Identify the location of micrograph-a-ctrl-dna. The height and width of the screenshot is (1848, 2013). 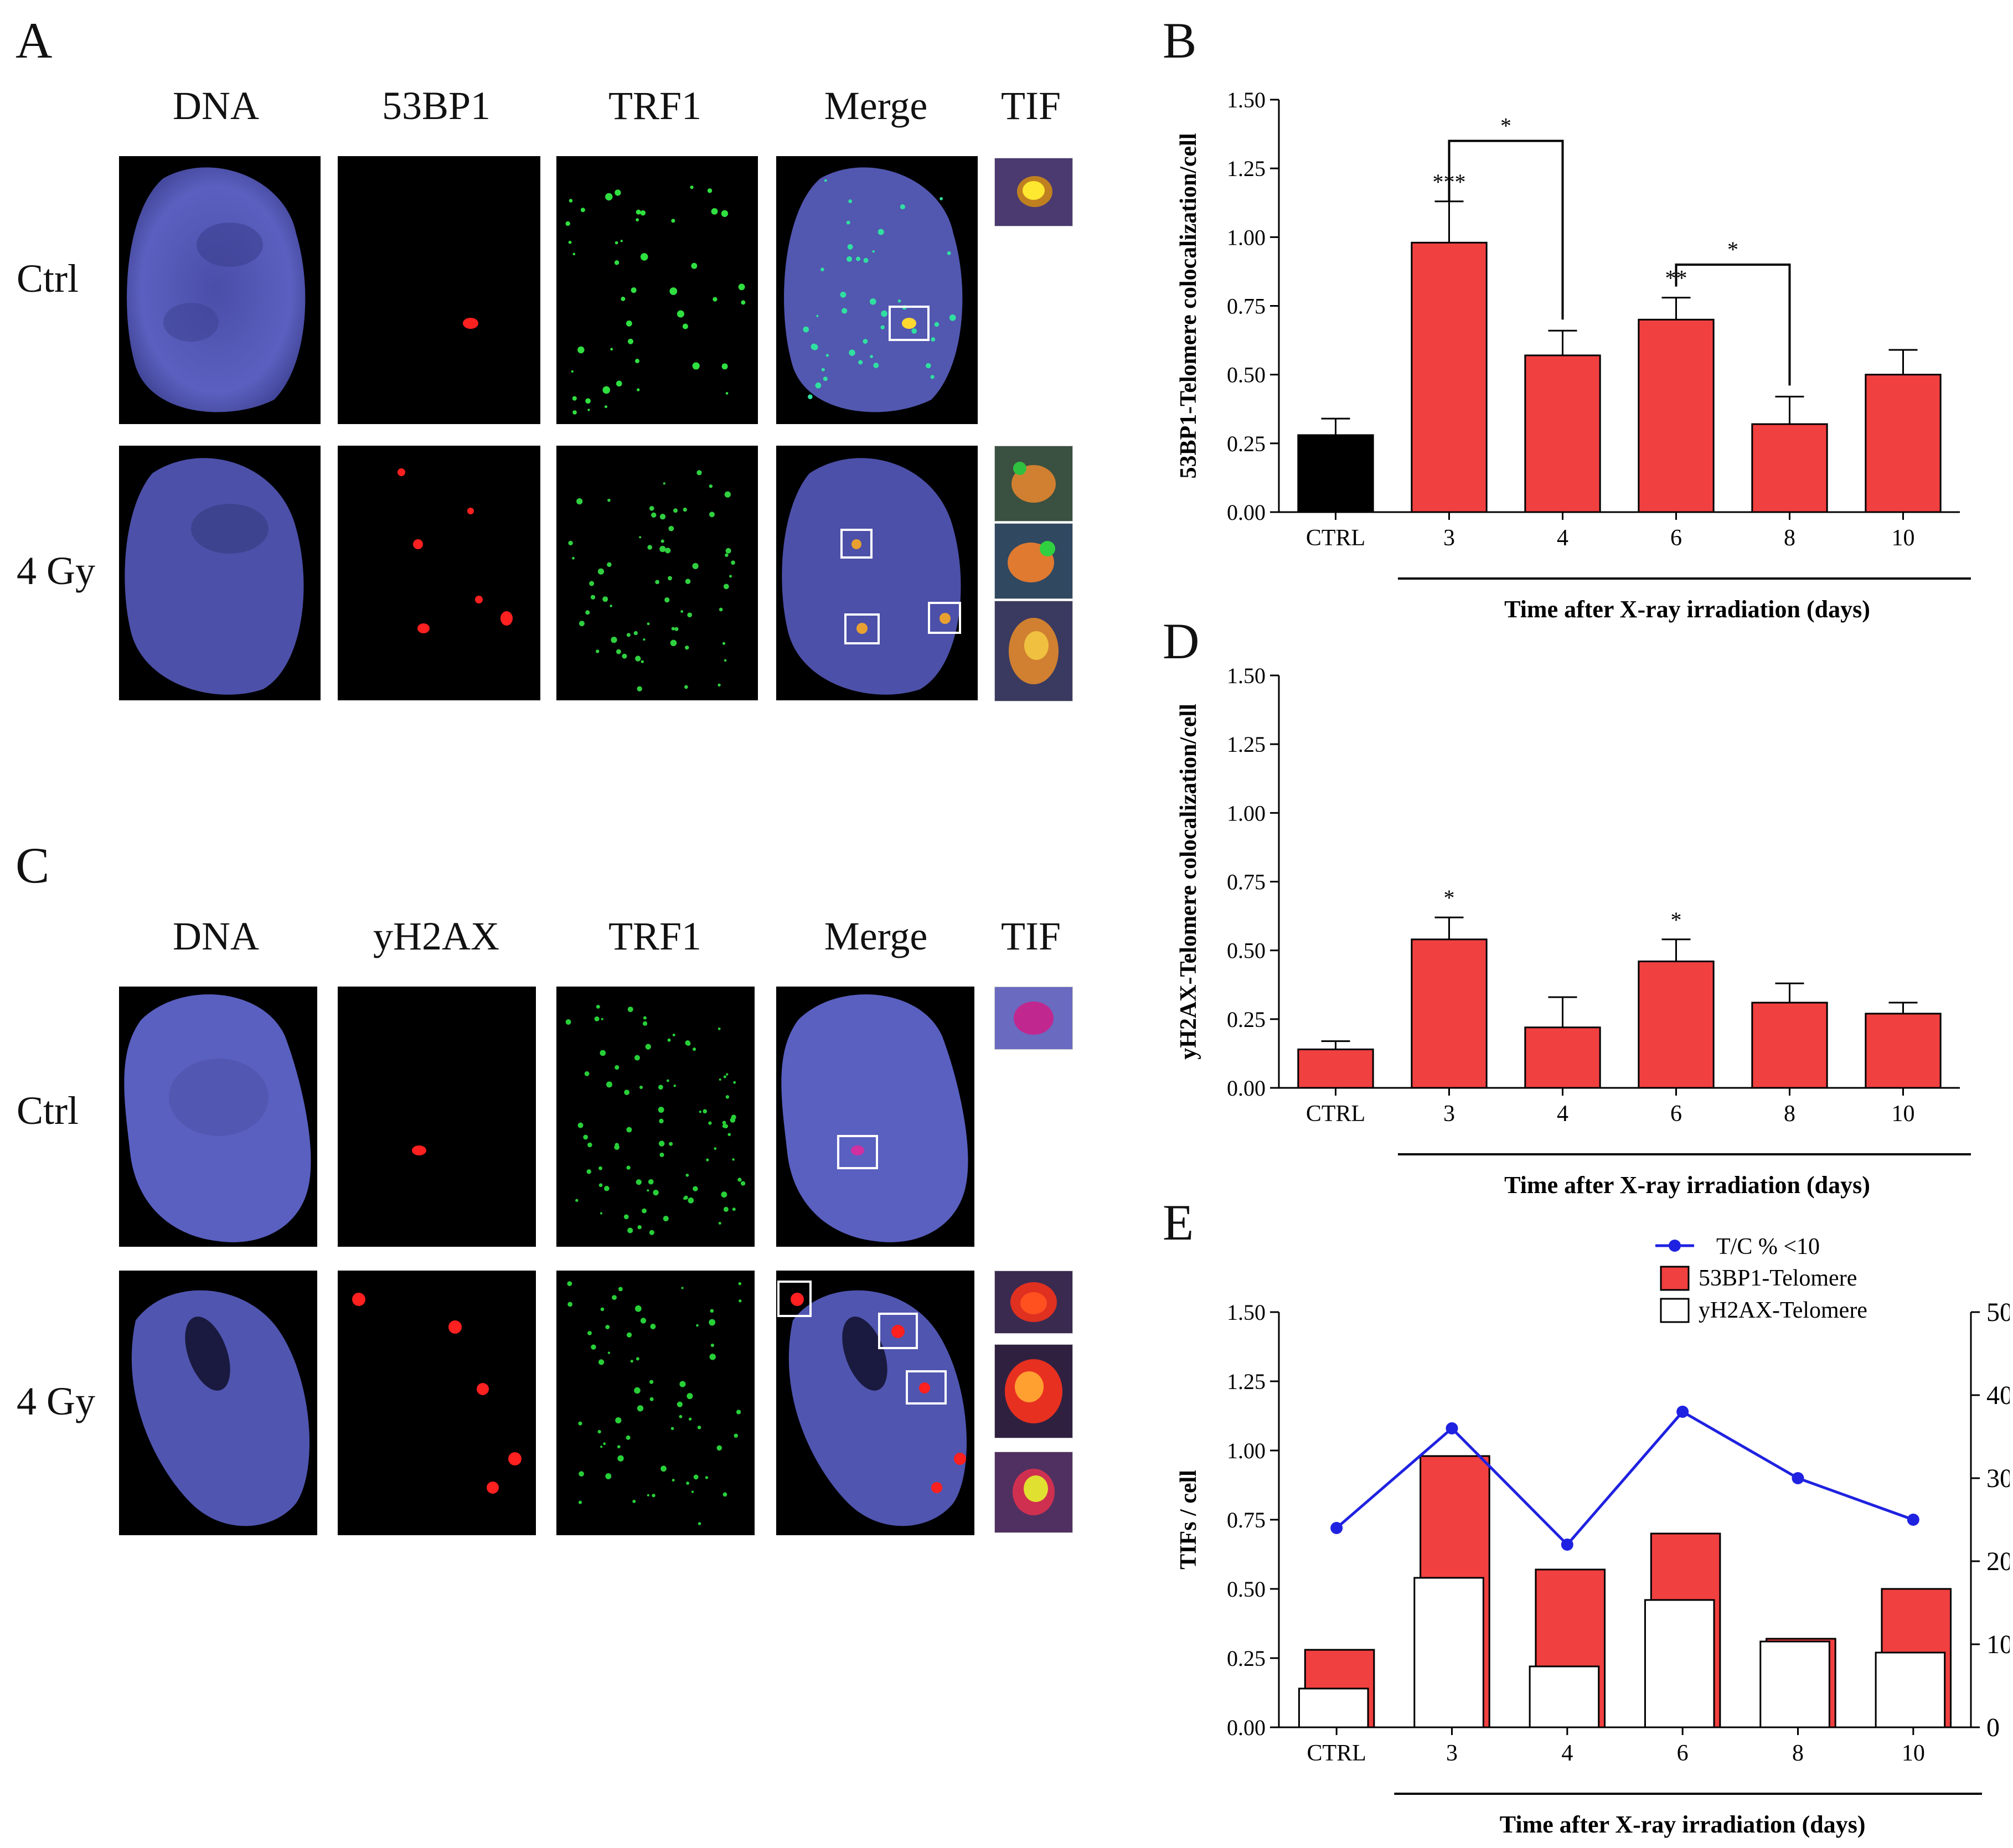
(220, 290).